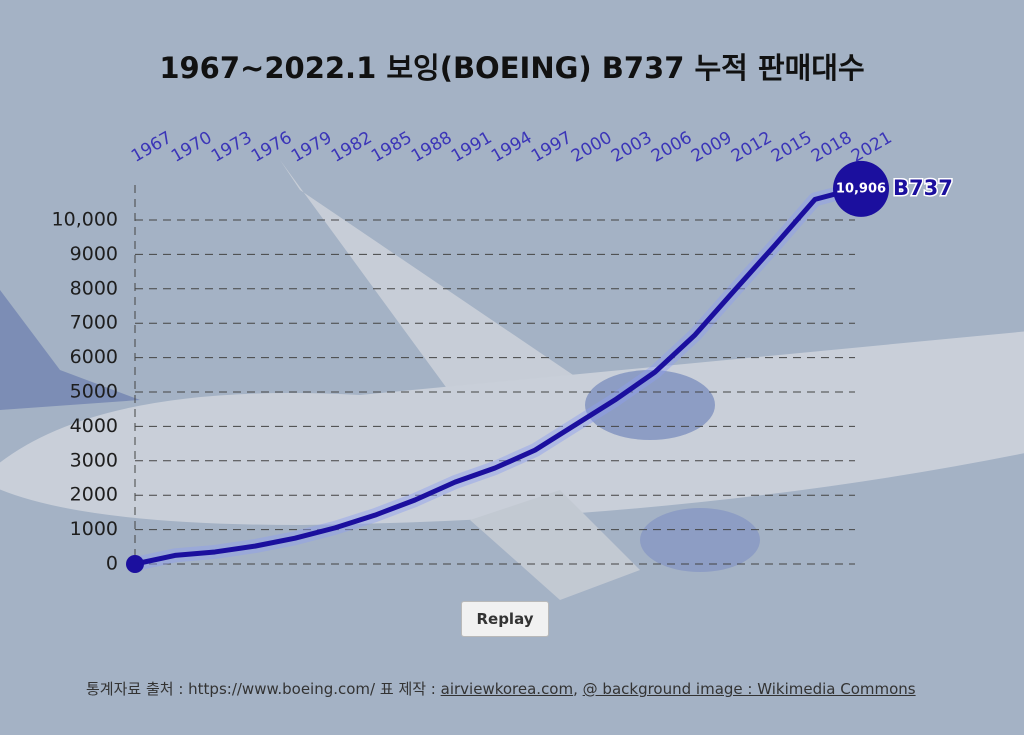 The image size is (1024, 735). Describe the element at coordinates (391, 147) in the screenshot. I see `x-tick-label: 1985` at that location.